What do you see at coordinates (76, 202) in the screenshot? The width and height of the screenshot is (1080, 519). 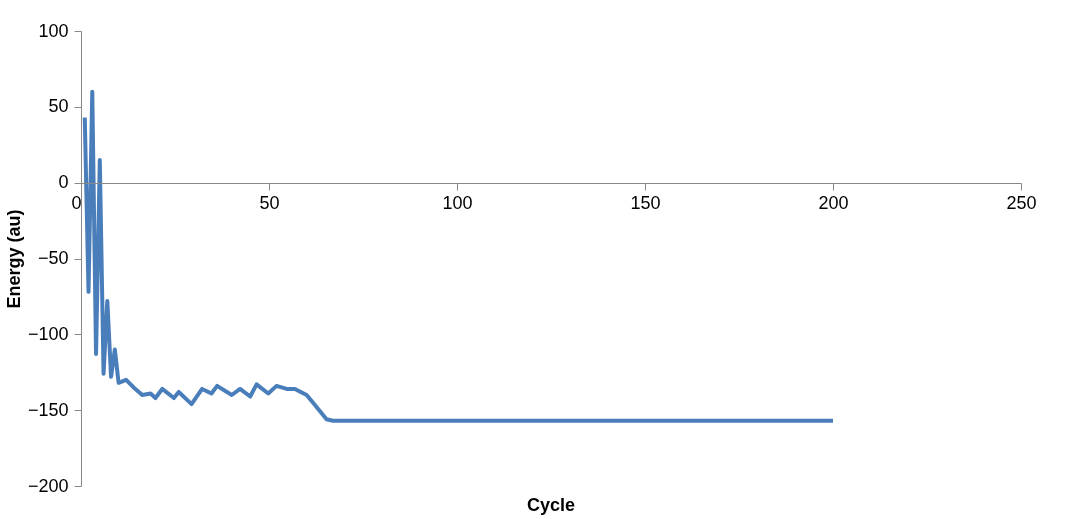 I see `x-tick-label: 0` at bounding box center [76, 202].